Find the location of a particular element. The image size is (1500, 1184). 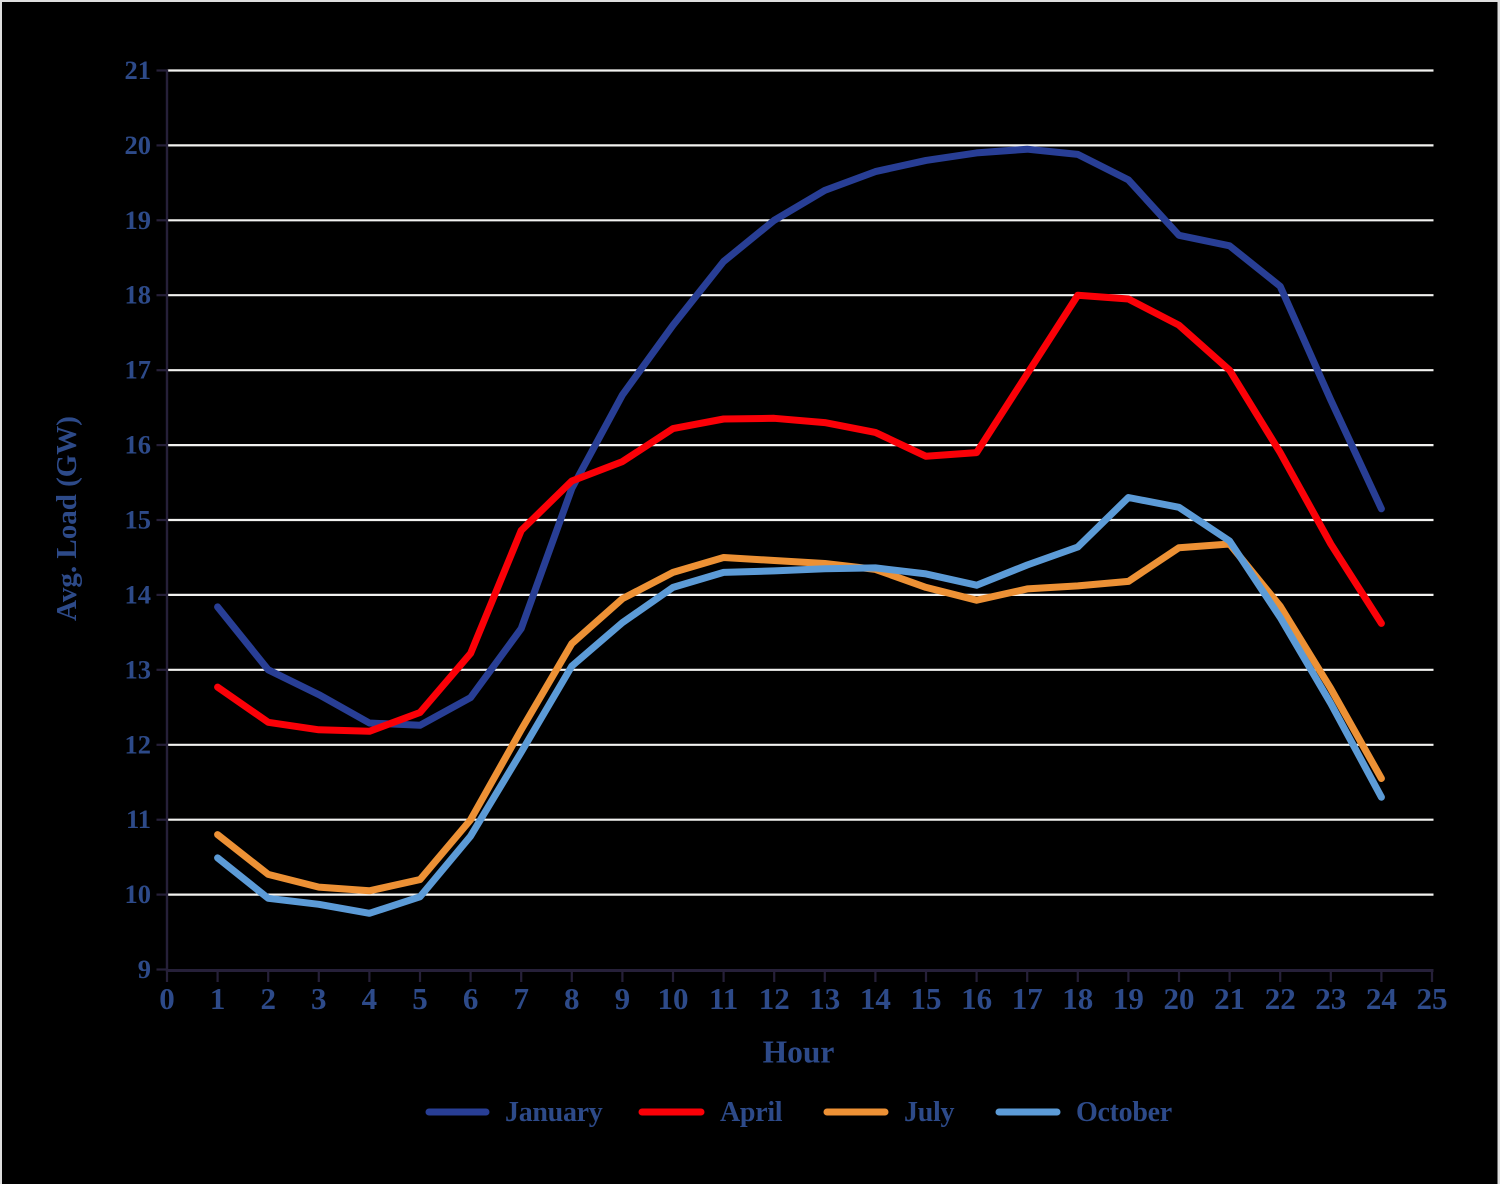

svg-text: 1 is located at coordinates (218, 998).